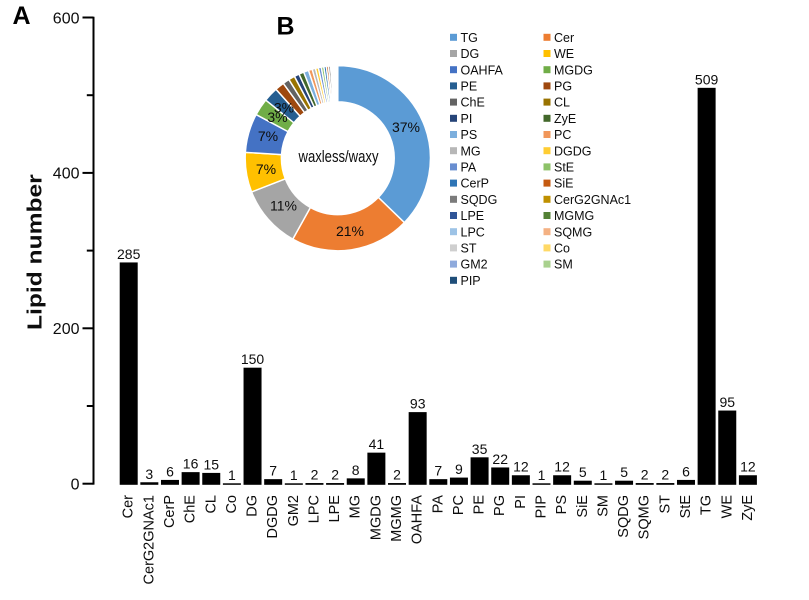  What do you see at coordinates (75, 485) in the screenshot?
I see `svg-text: 0` at bounding box center [75, 485].